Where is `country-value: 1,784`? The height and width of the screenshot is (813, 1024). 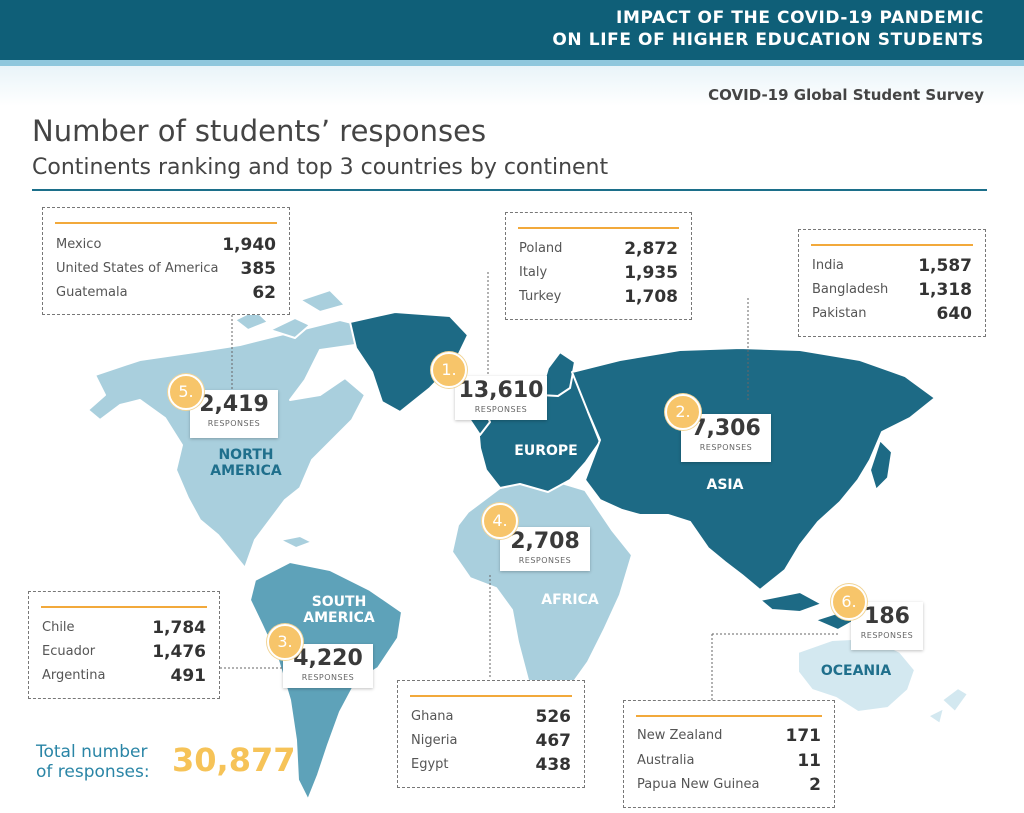 country-value: 1,784 is located at coordinates (179, 628).